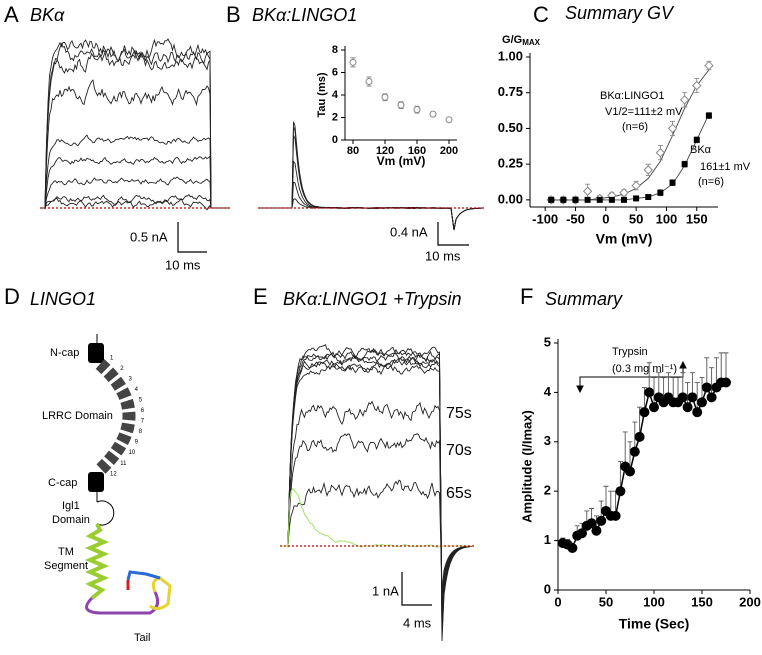  I want to click on arrow-line, so click(631, 377).